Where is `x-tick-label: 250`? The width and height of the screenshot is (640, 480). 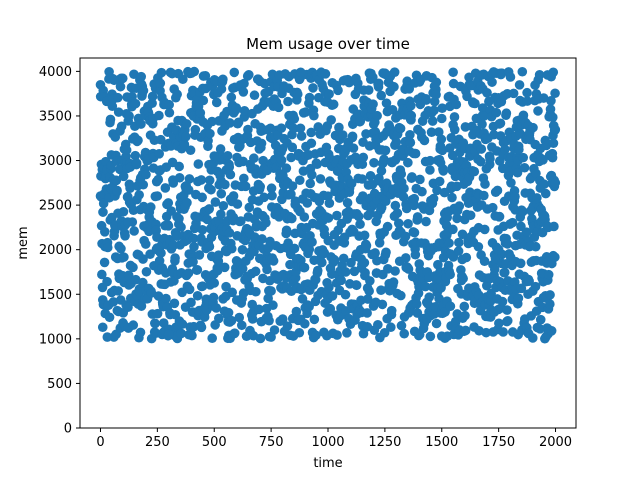
x-tick-label: 250 is located at coordinates (157, 442).